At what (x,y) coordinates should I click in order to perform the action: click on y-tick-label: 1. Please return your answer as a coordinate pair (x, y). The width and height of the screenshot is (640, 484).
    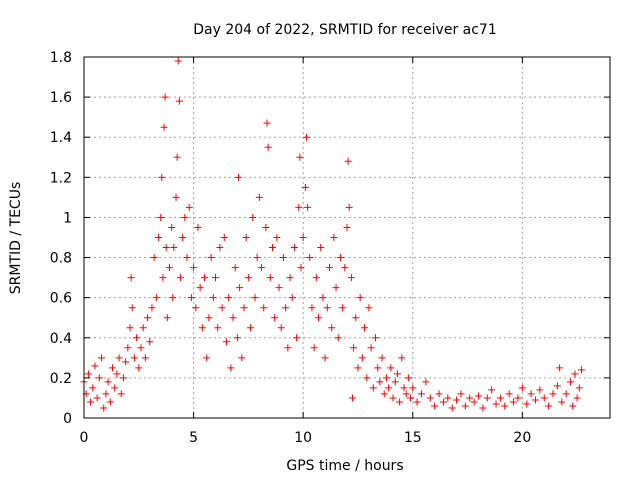
    Looking at the image, I should click on (67, 218).